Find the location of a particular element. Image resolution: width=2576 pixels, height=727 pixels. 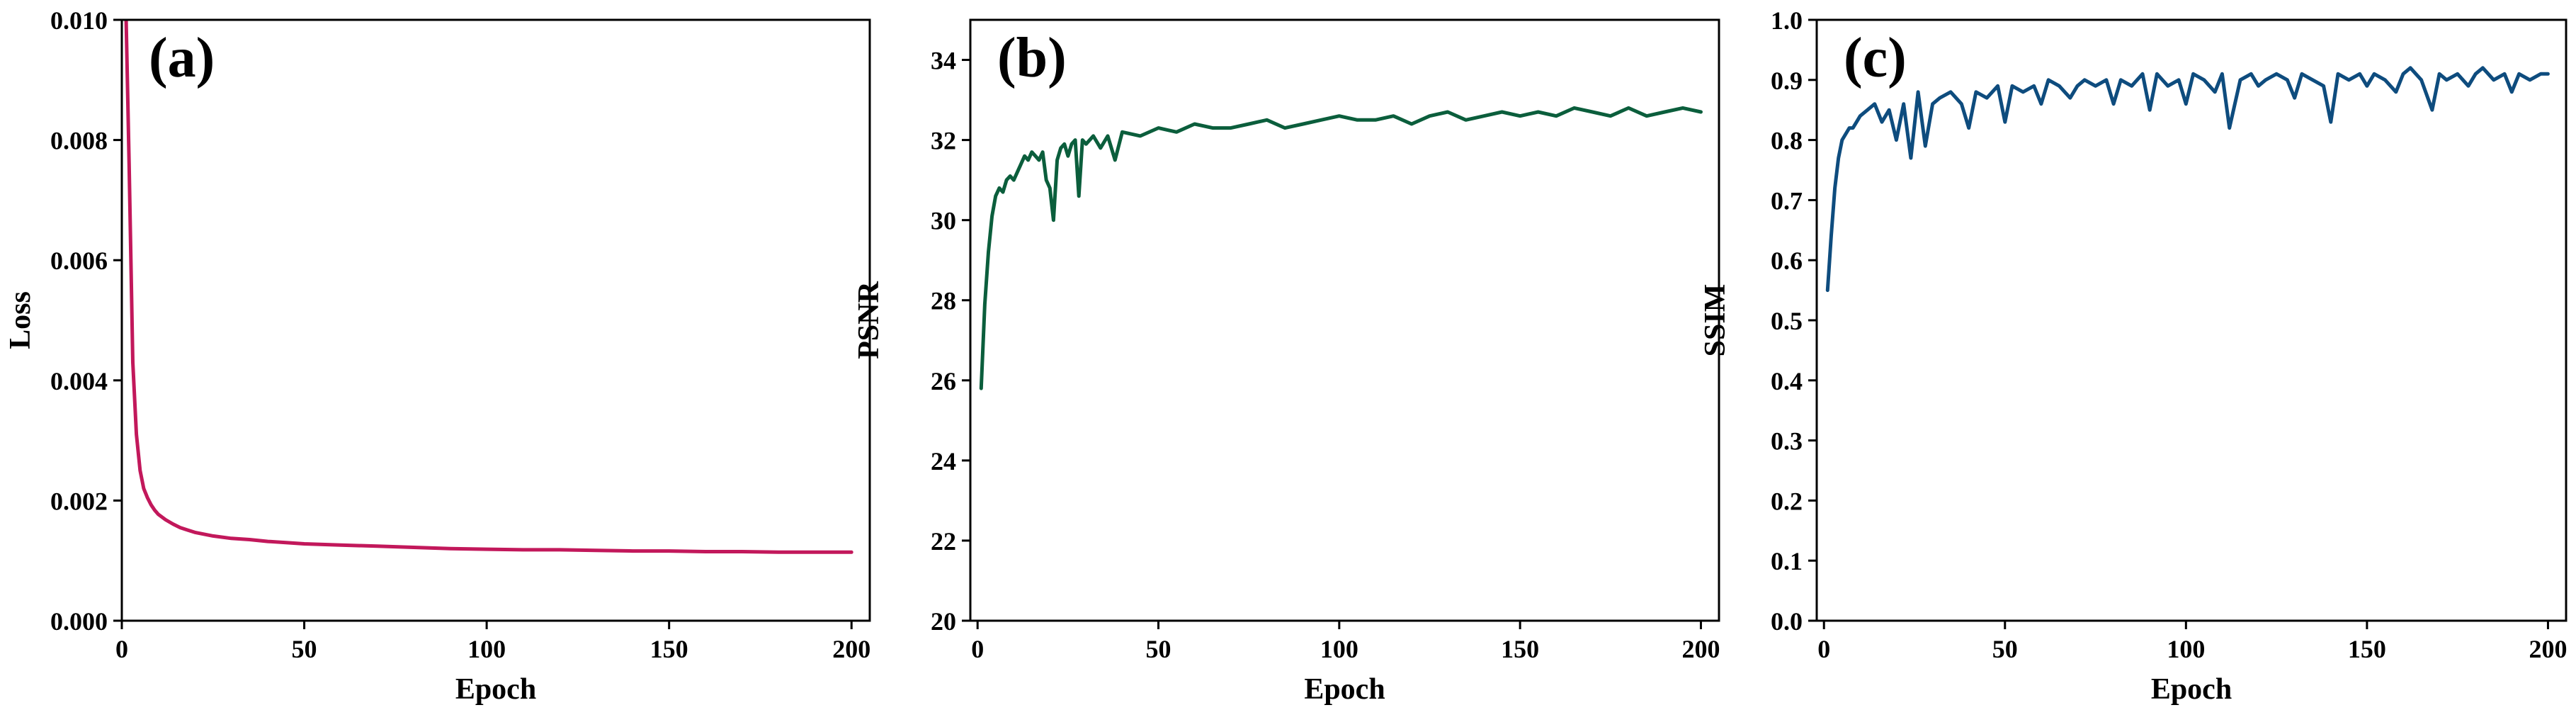

y-tick-label: 0.008 is located at coordinates (79, 141).